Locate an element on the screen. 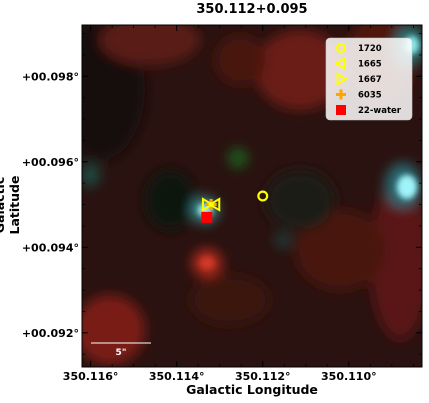  legend-label-1667: 1667 is located at coordinates (370, 80).